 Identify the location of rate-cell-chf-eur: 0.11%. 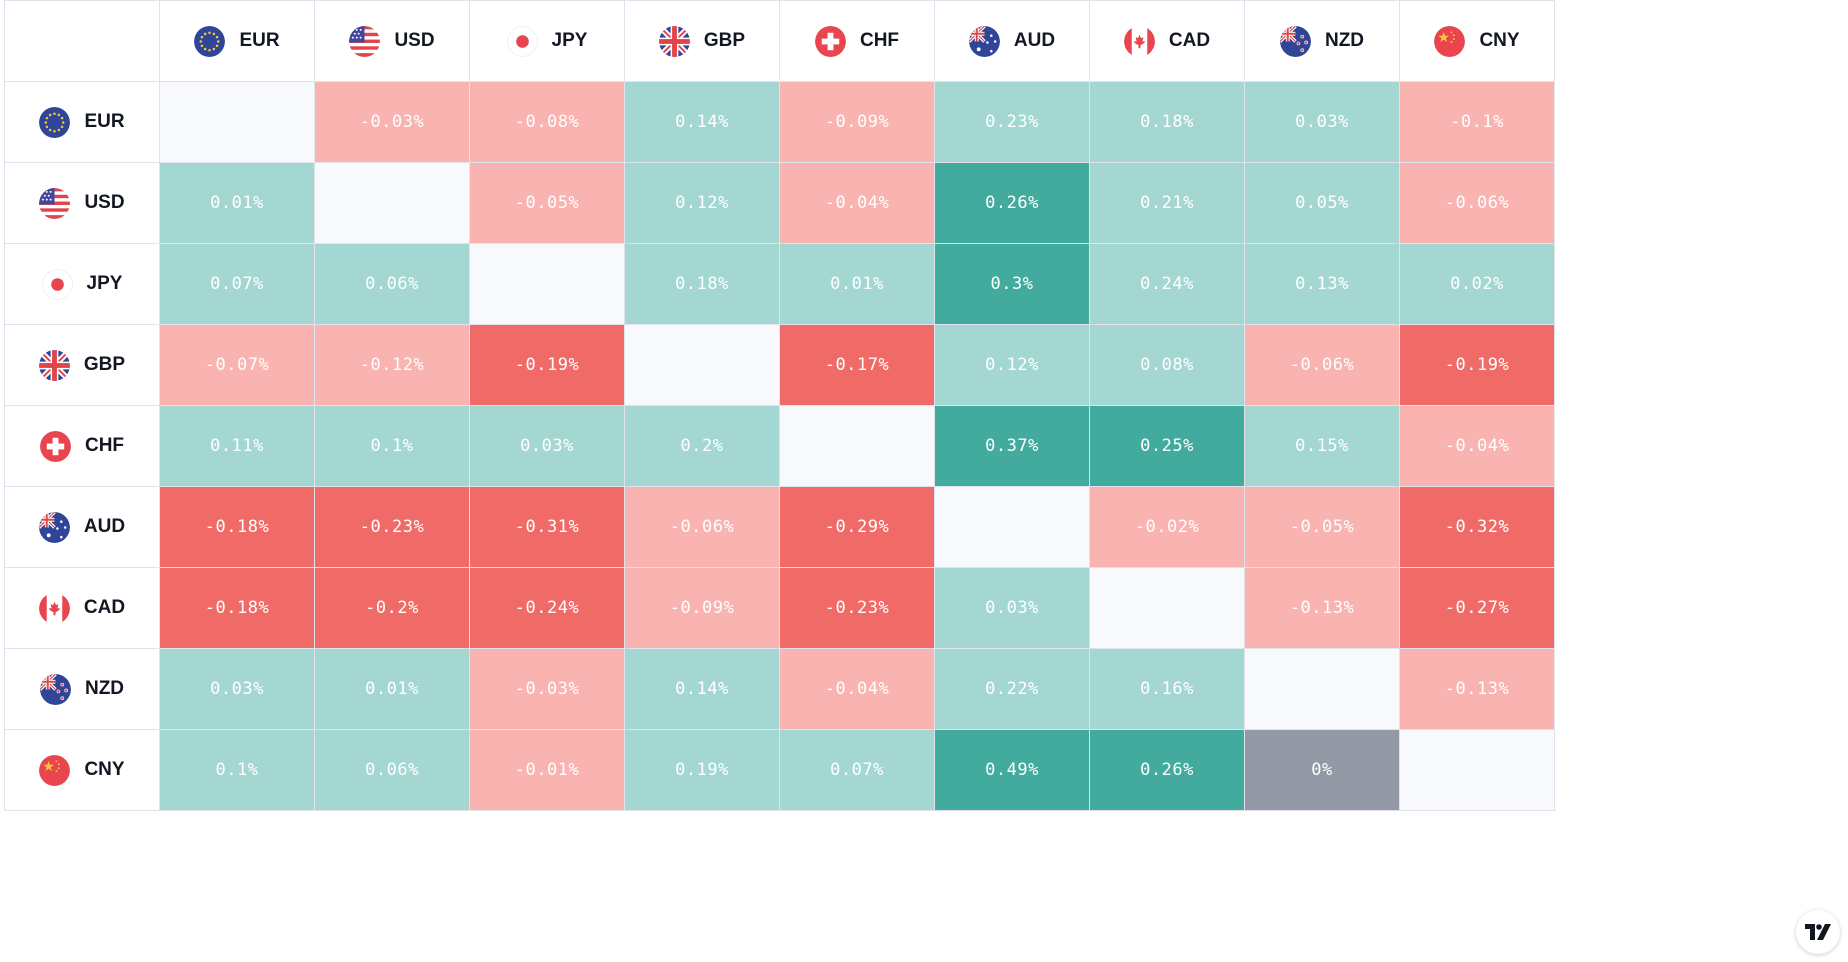
(237, 446).